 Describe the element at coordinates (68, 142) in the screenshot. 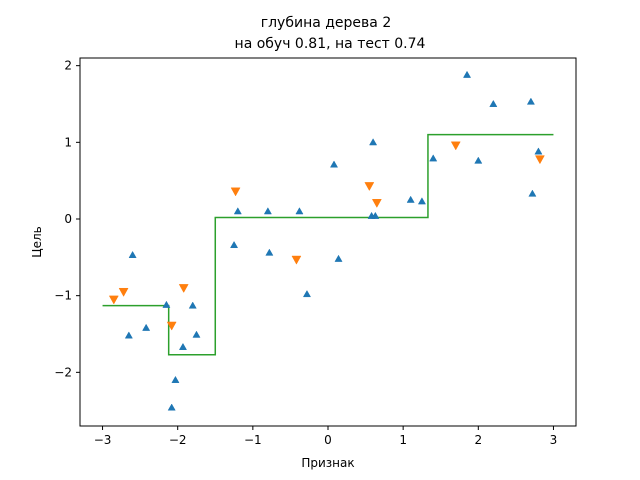

I see `y-tick-label: 1` at that location.